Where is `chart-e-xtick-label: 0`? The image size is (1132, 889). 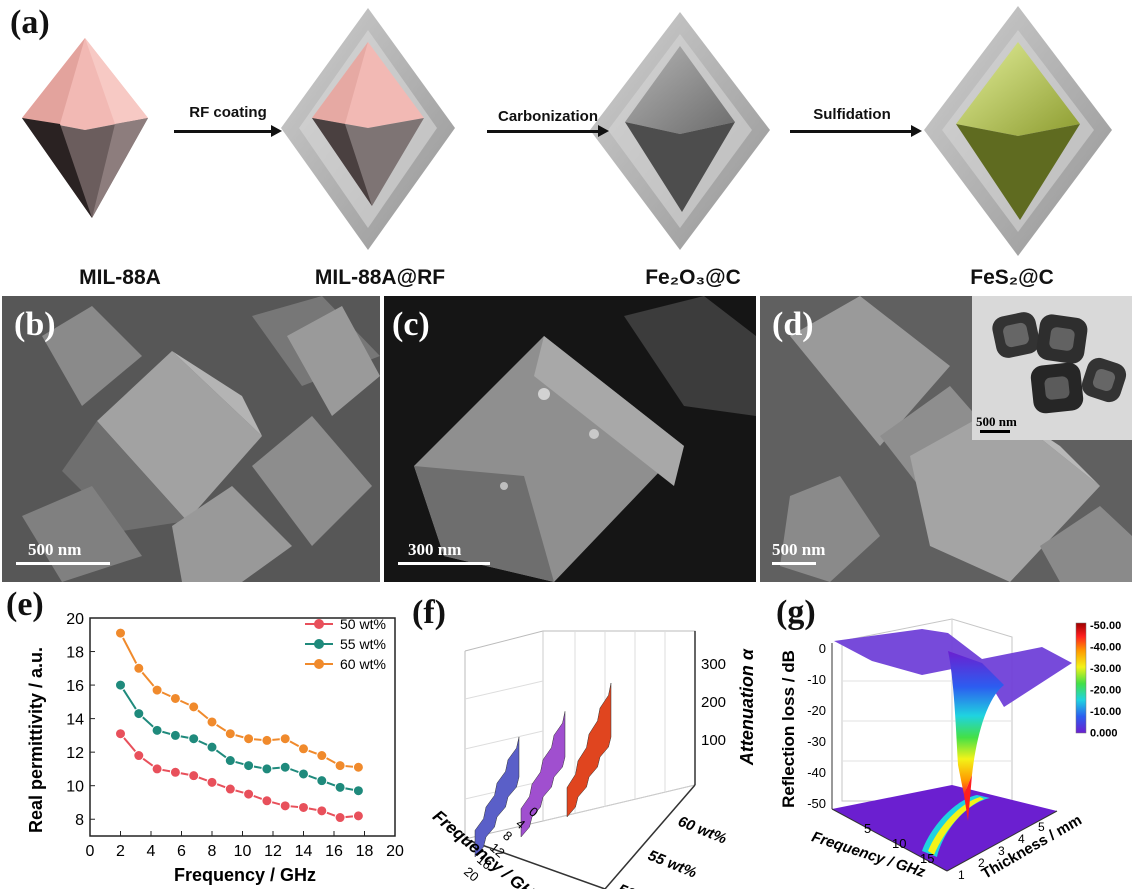 chart-e-xtick-label: 0 is located at coordinates (90, 851).